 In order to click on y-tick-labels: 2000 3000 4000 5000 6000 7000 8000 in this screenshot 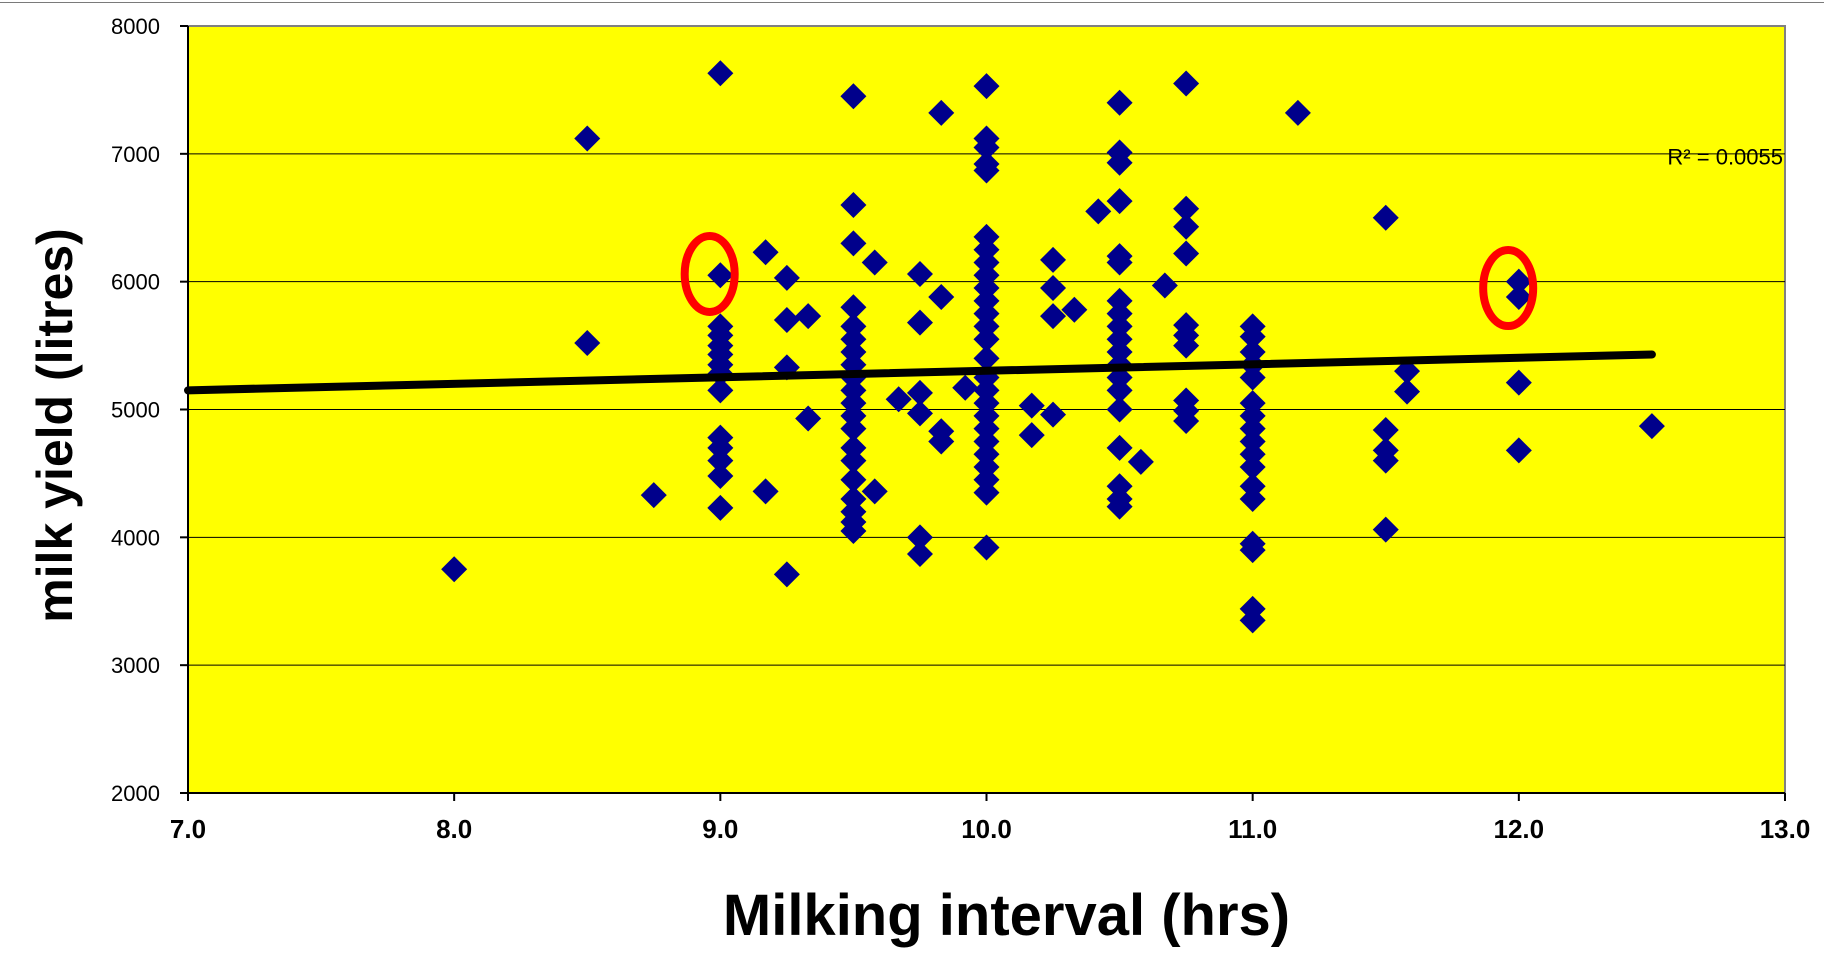, I will do `click(135, 410)`.